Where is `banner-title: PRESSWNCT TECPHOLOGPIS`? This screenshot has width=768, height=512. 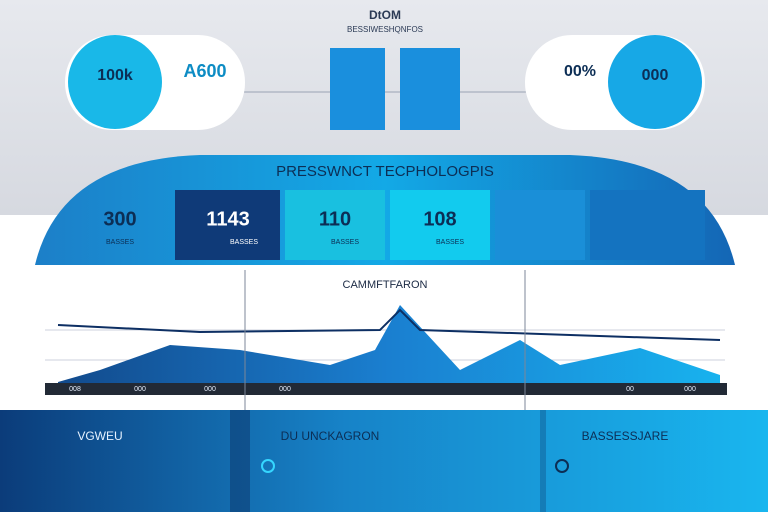 banner-title: PRESSWNCT TECPHOLOGPIS is located at coordinates (385, 171).